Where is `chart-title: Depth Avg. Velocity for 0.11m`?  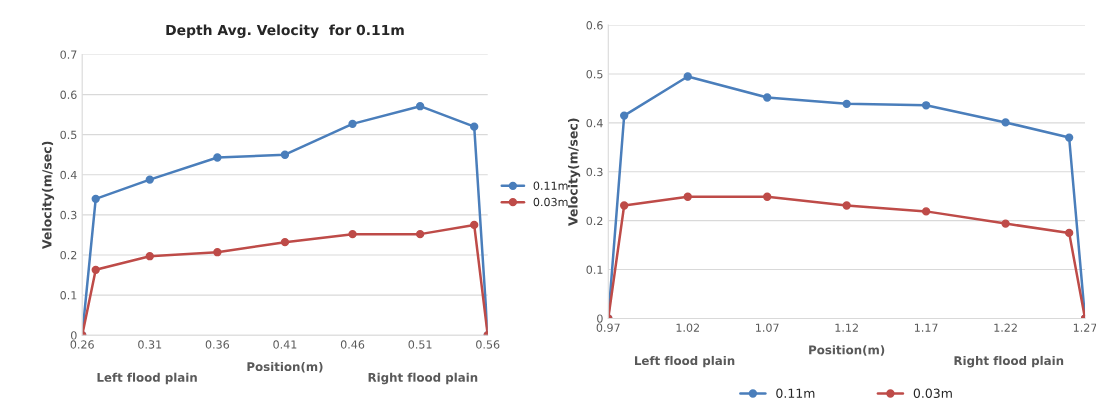
chart-title: Depth Avg. Velocity for 0.11m is located at coordinates (285, 31).